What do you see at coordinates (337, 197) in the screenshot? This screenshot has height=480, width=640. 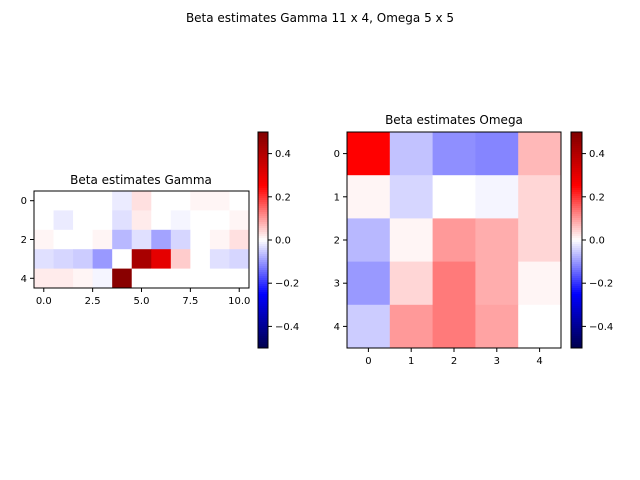 I see `omega-ytick-label: 1` at bounding box center [337, 197].